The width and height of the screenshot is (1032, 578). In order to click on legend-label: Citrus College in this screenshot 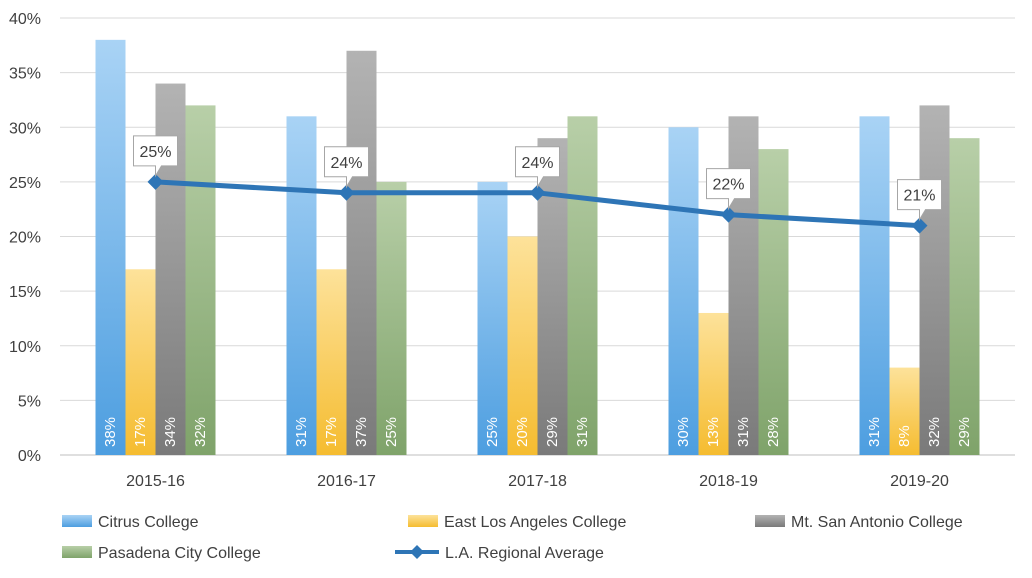, I will do `click(148, 522)`.